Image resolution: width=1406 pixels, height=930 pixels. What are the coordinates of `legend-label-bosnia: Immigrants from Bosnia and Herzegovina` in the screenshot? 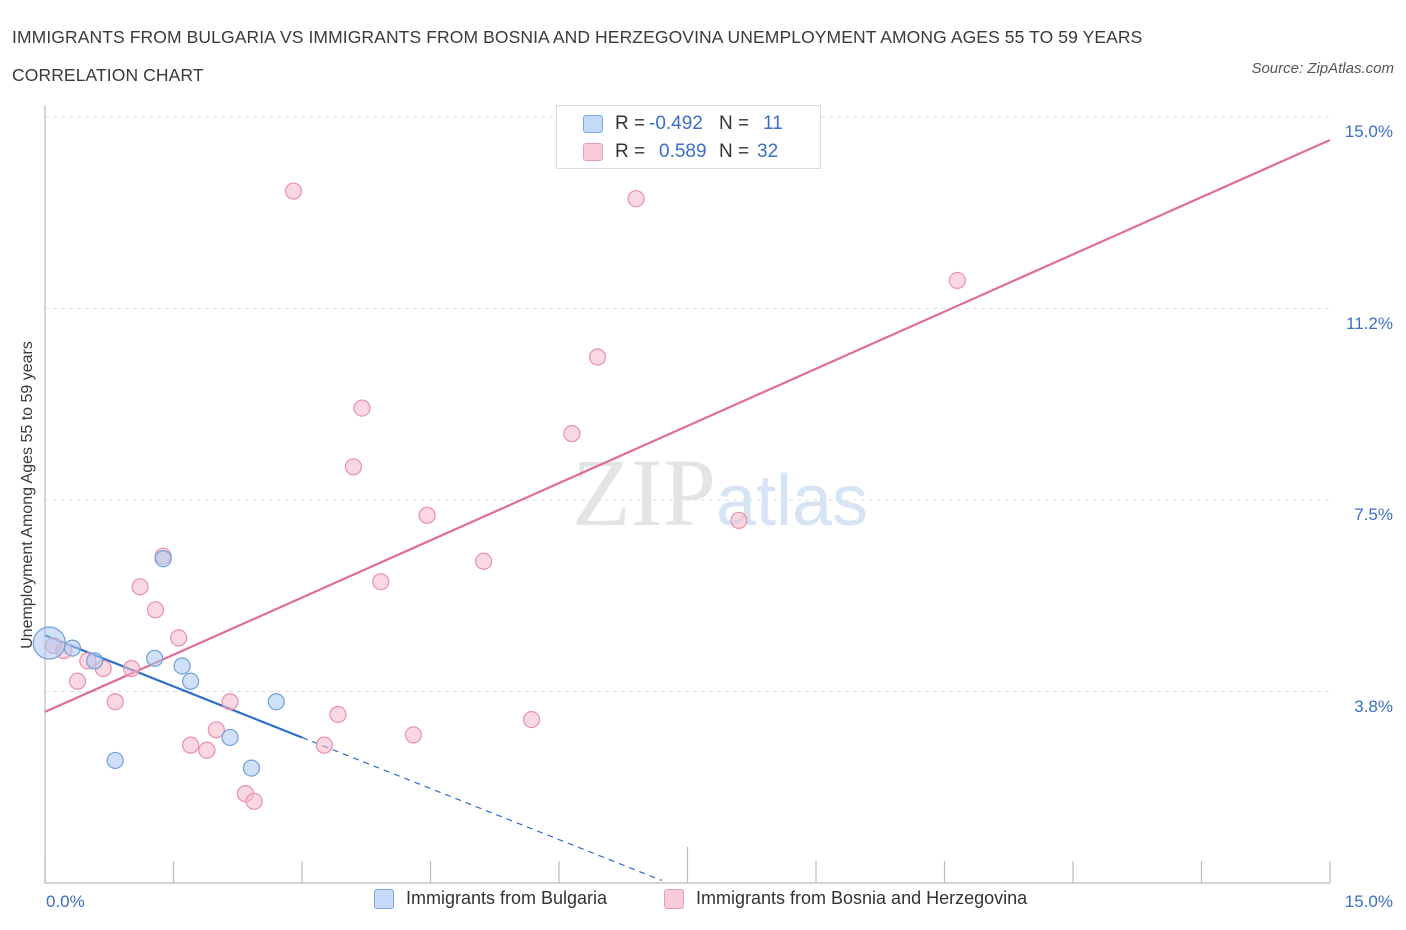 It's located at (862, 898).